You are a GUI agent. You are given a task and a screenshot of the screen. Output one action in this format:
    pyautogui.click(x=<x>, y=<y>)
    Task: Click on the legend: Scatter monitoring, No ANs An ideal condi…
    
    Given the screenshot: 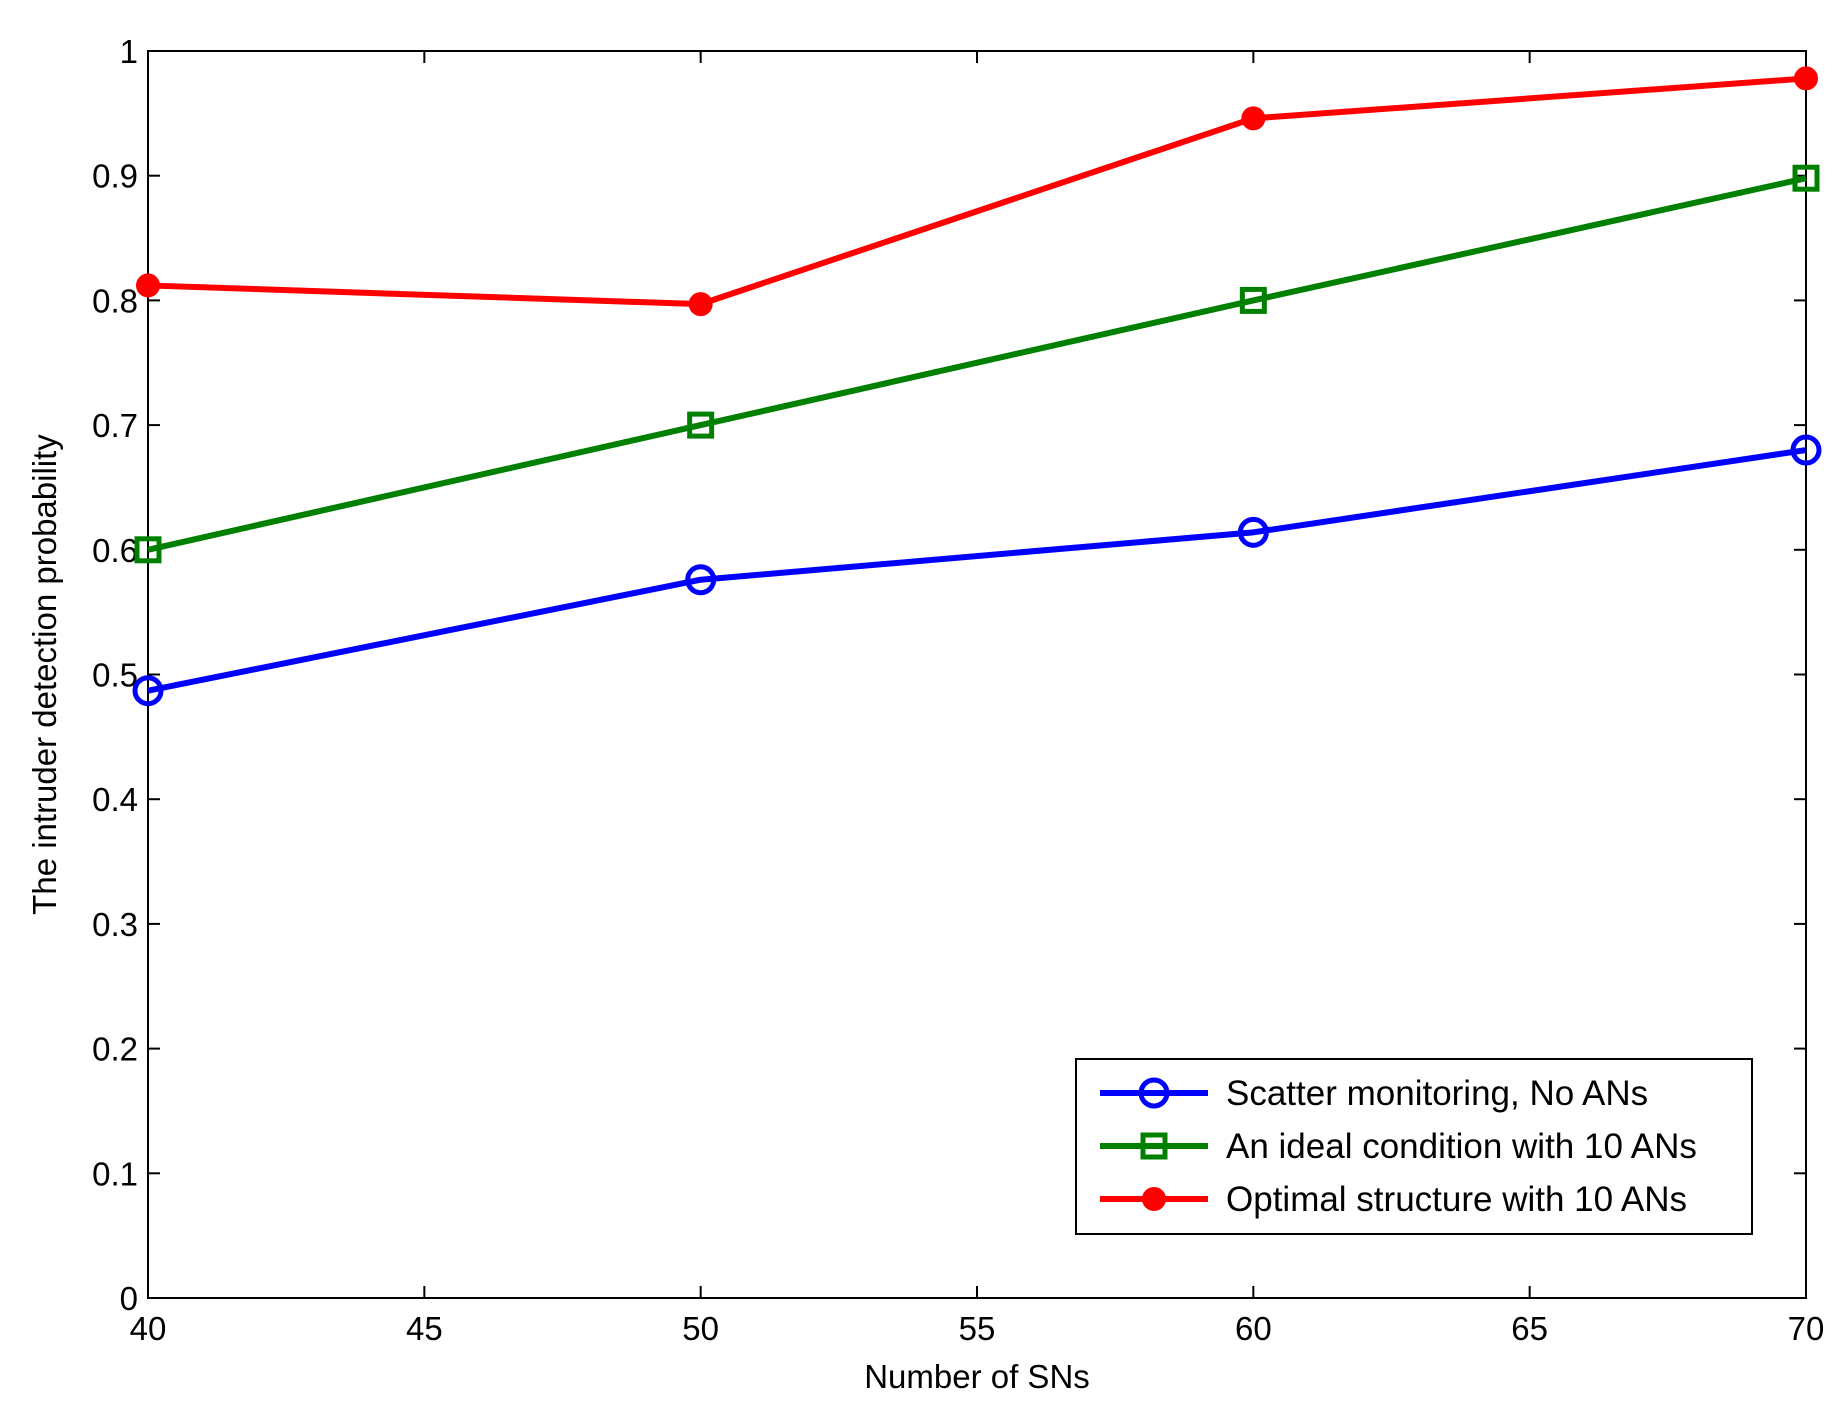 What is the action you would take?
    pyautogui.click(x=1414, y=1146)
    